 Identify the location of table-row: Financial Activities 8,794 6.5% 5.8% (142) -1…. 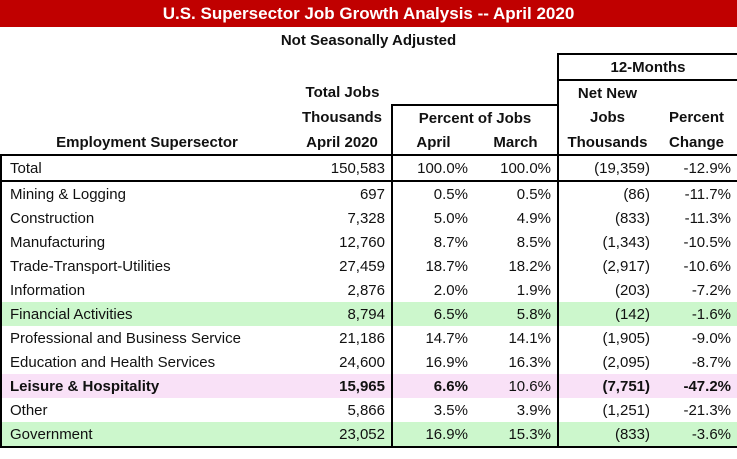
(368, 314).